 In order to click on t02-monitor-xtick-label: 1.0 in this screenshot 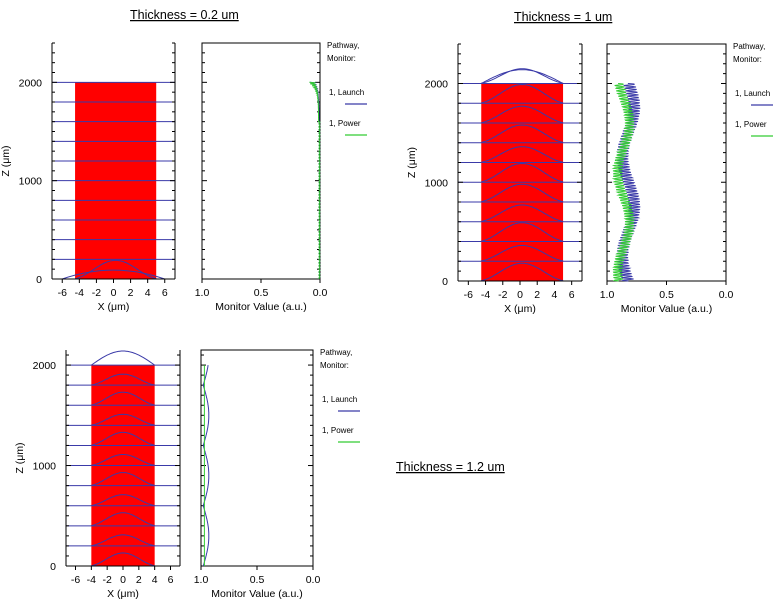, I will do `click(202, 293)`.